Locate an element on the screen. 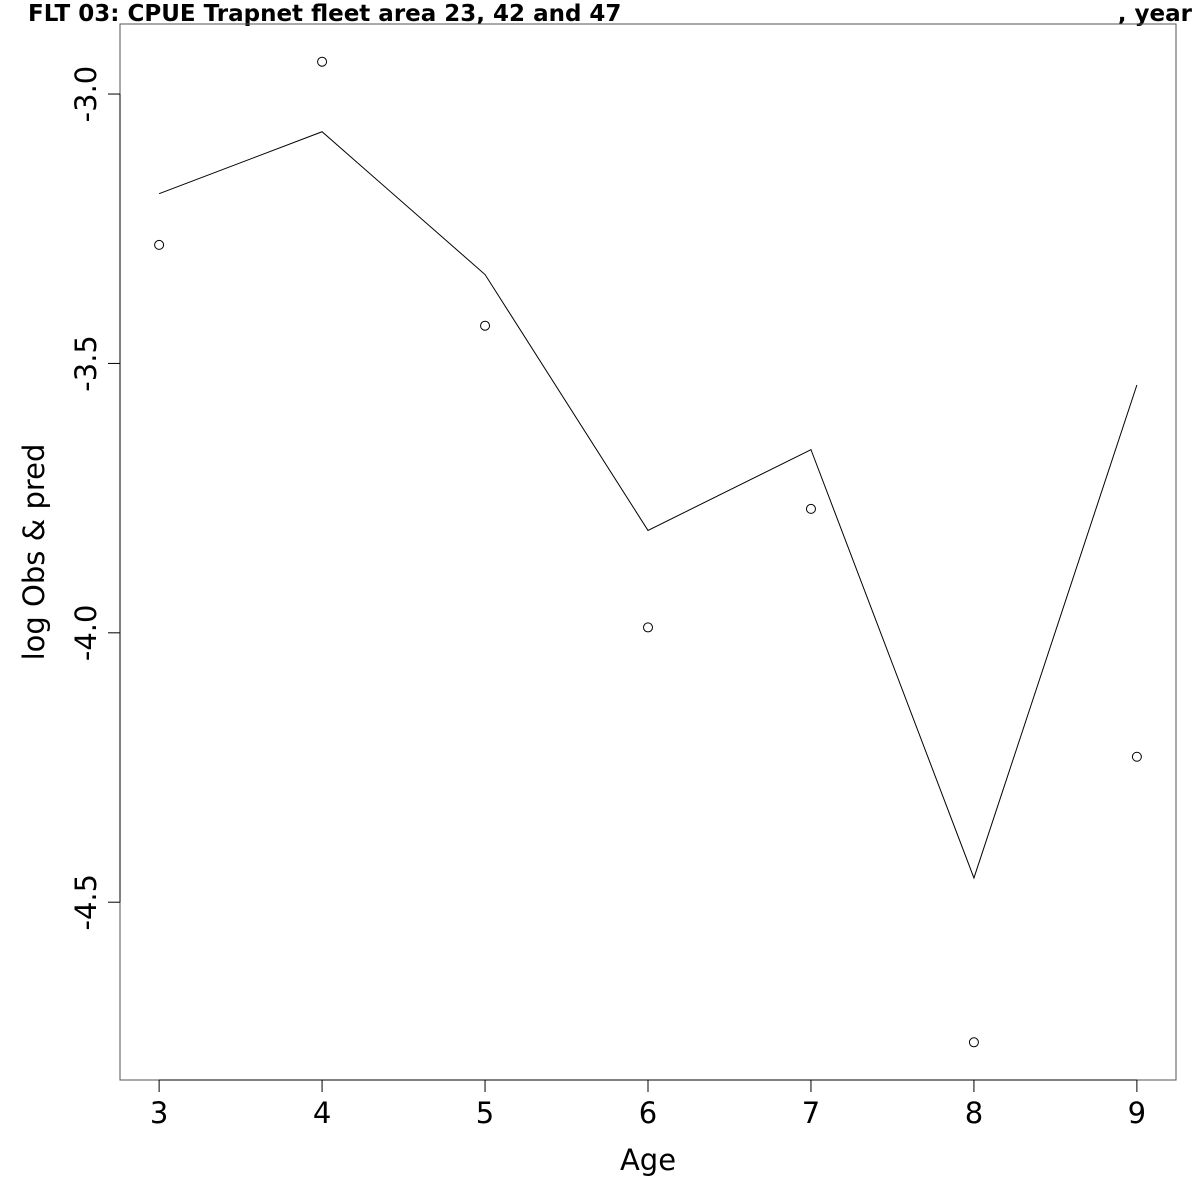 The image size is (1200, 1200). x-axis-label: Age is located at coordinates (648, 1160).